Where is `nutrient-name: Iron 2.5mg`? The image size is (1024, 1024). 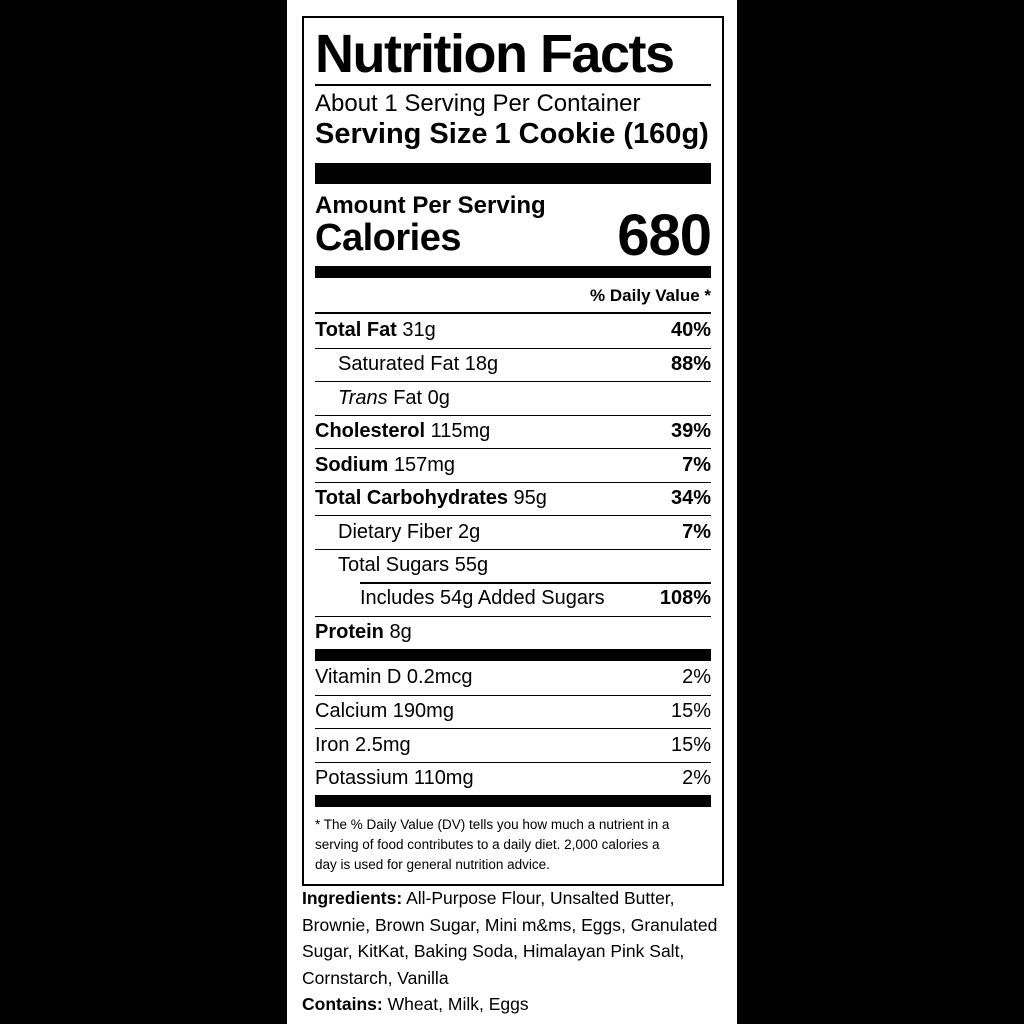
nutrient-name: Iron 2.5mg is located at coordinates (363, 745).